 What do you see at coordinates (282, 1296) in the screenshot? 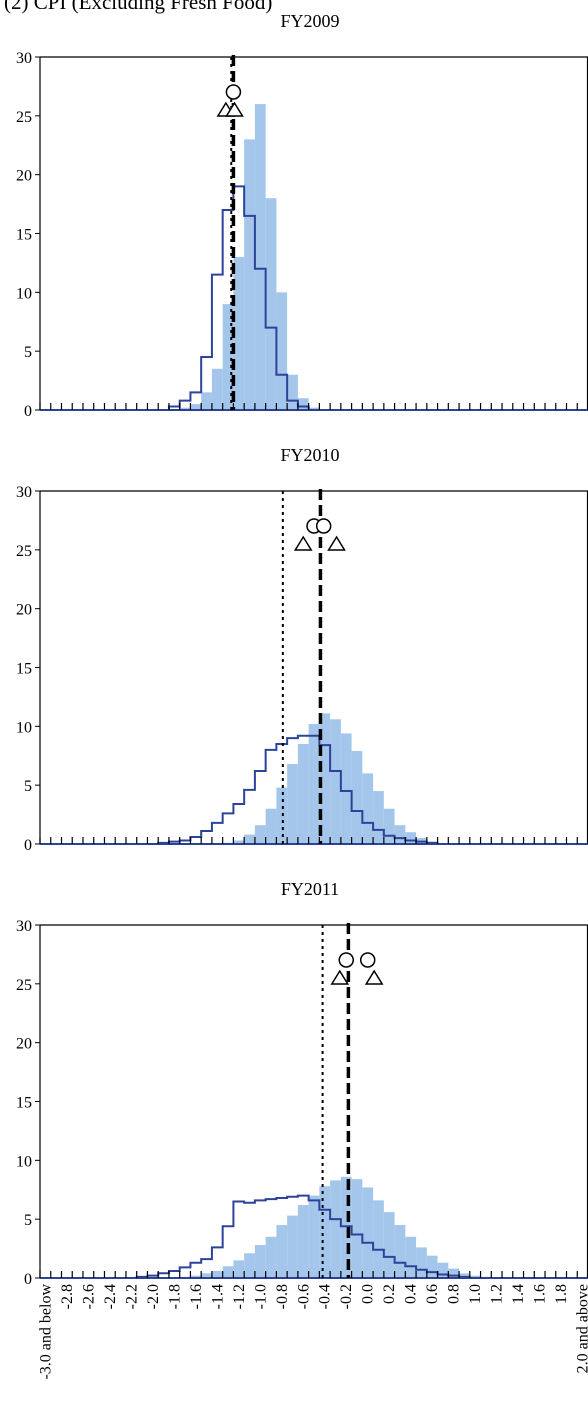
I see `x-tick-label: -0.8` at bounding box center [282, 1296].